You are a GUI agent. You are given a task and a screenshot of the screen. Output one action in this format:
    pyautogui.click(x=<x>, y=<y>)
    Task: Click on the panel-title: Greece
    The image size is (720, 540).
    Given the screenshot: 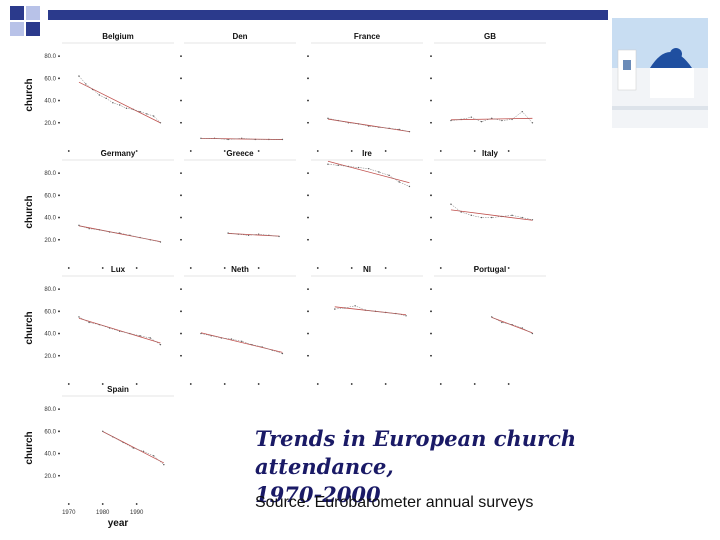 What is the action you would take?
    pyautogui.click(x=240, y=153)
    